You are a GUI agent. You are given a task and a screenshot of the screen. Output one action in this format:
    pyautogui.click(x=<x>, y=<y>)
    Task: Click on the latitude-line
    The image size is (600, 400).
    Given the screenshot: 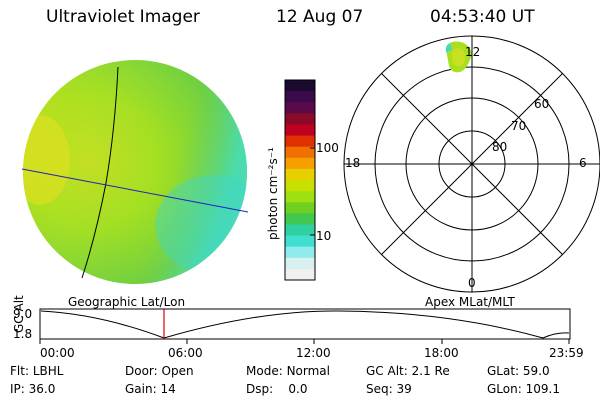 What is the action you would take?
    pyautogui.click(x=135, y=190)
    